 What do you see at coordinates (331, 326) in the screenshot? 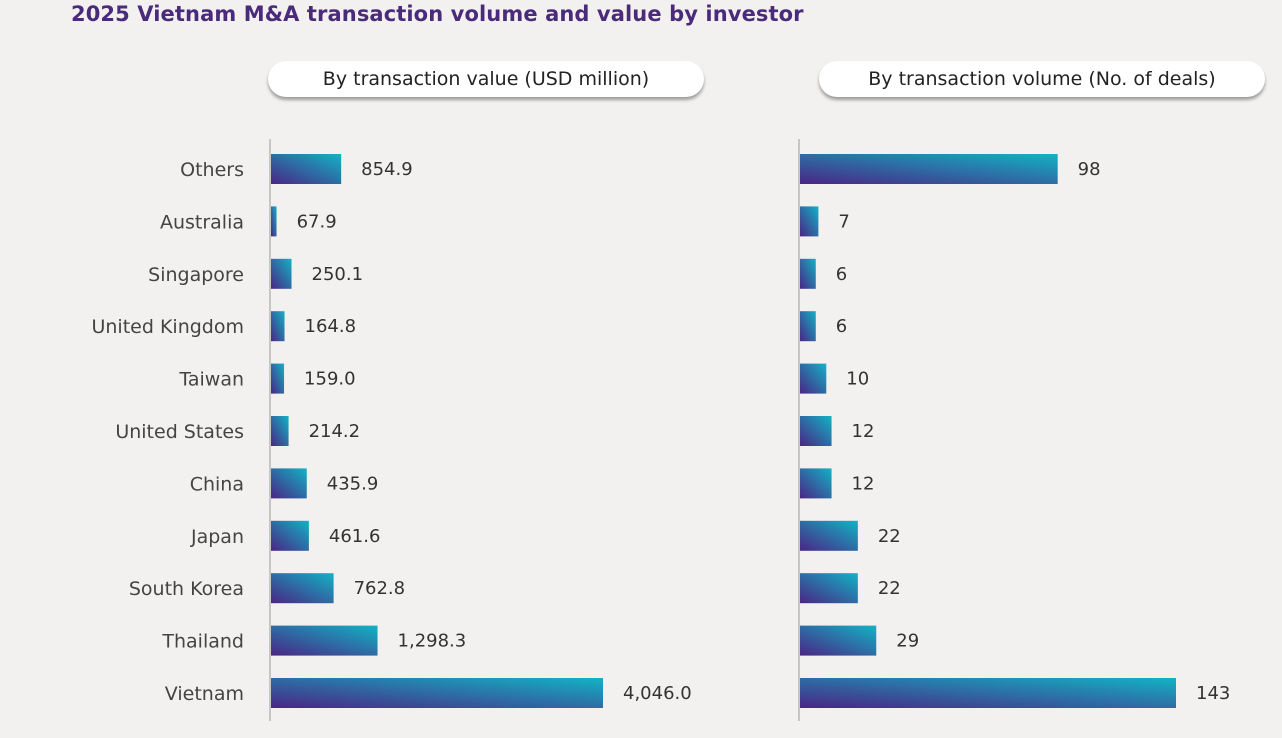
I see `value-data-label: 164.8` at bounding box center [331, 326].